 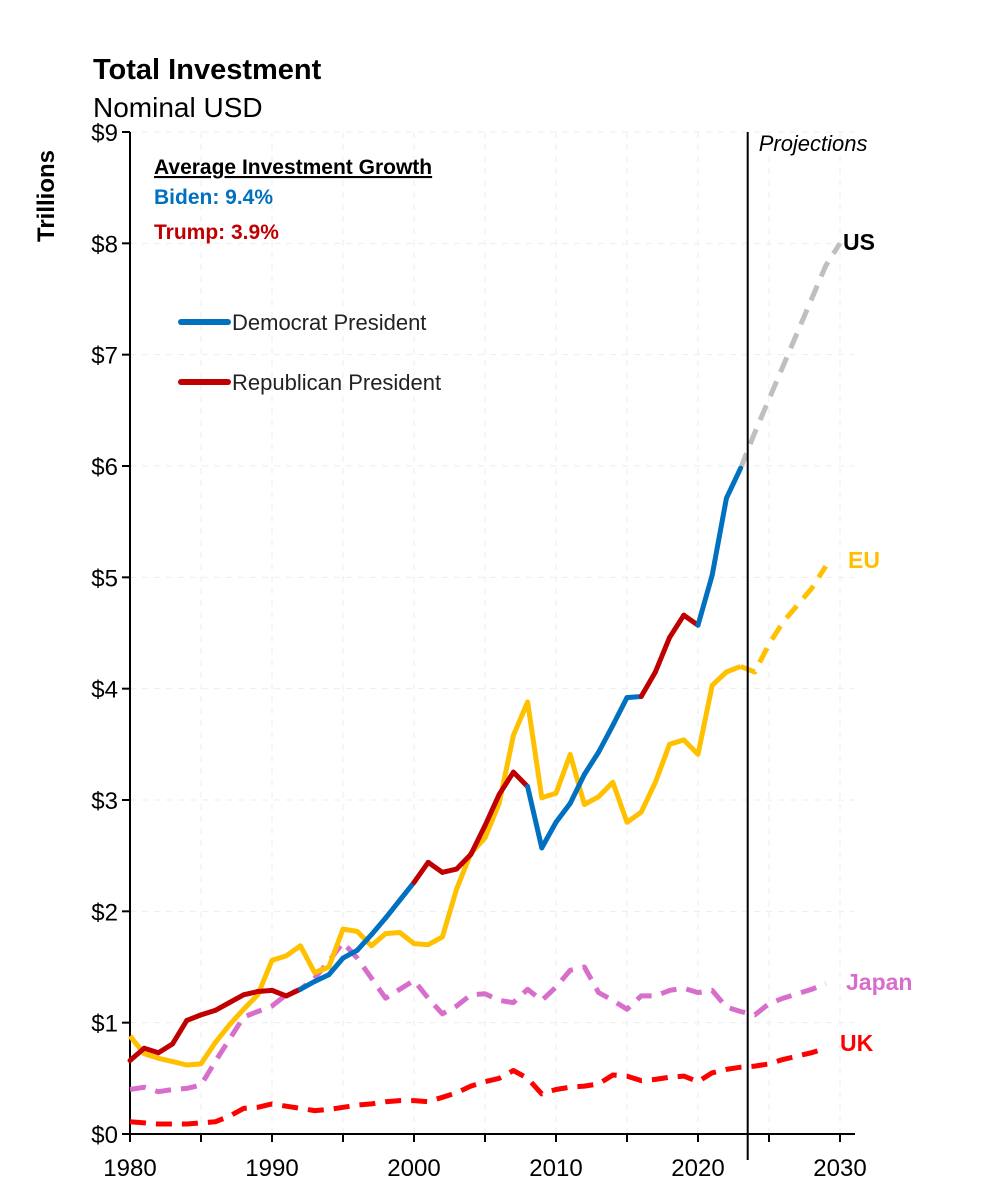 What do you see at coordinates (104, 912) in the screenshot?
I see `y-tick-label: $2` at bounding box center [104, 912].